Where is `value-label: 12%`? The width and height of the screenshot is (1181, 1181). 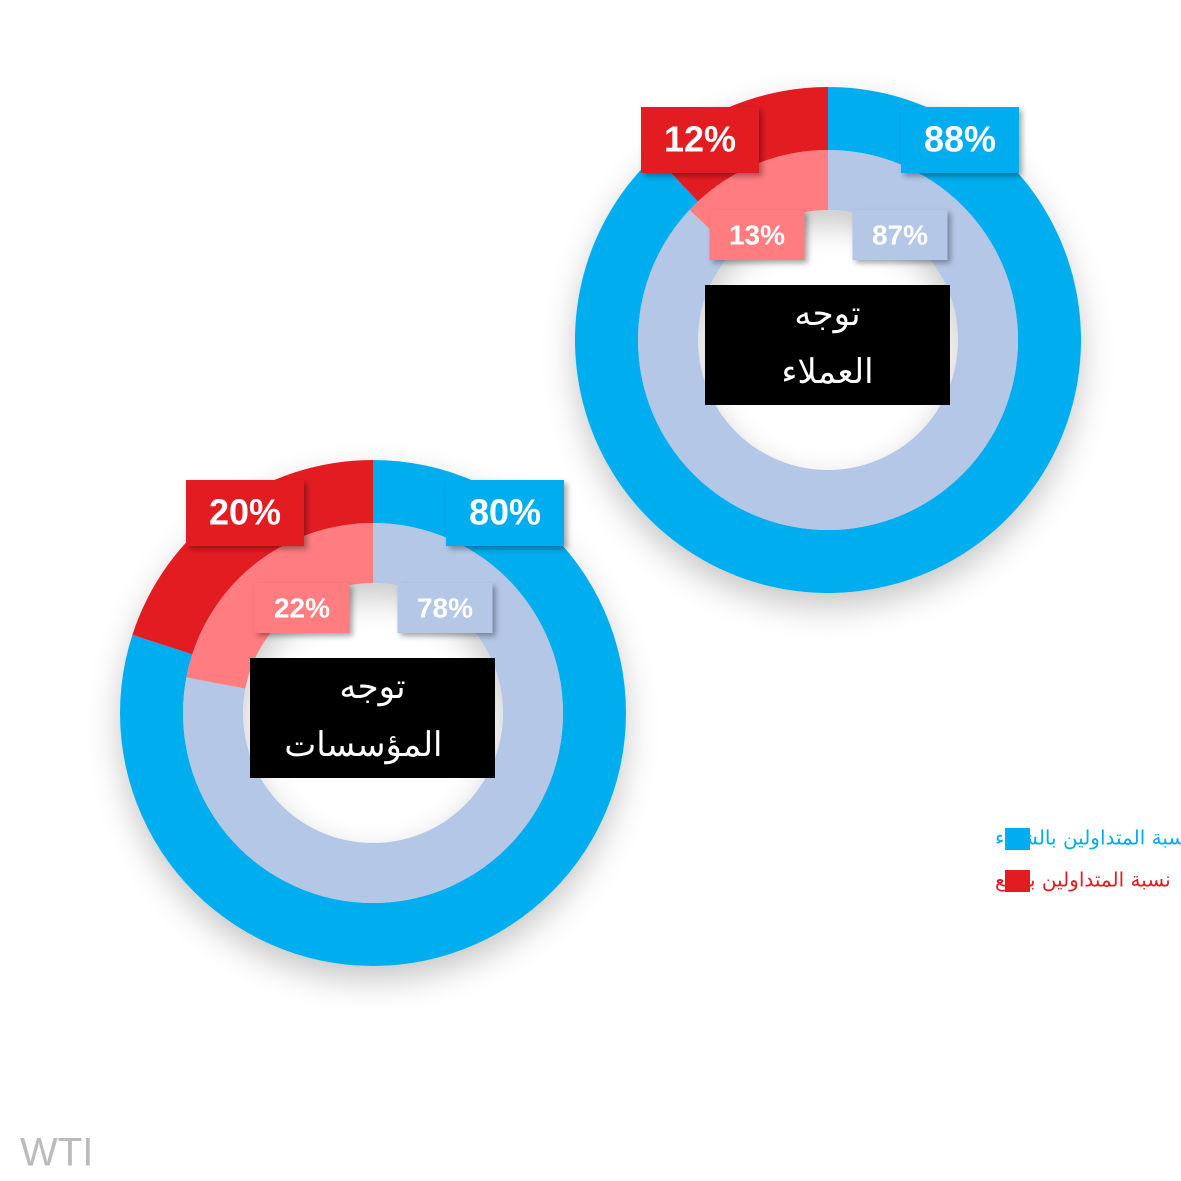
value-label: 12% is located at coordinates (700, 139).